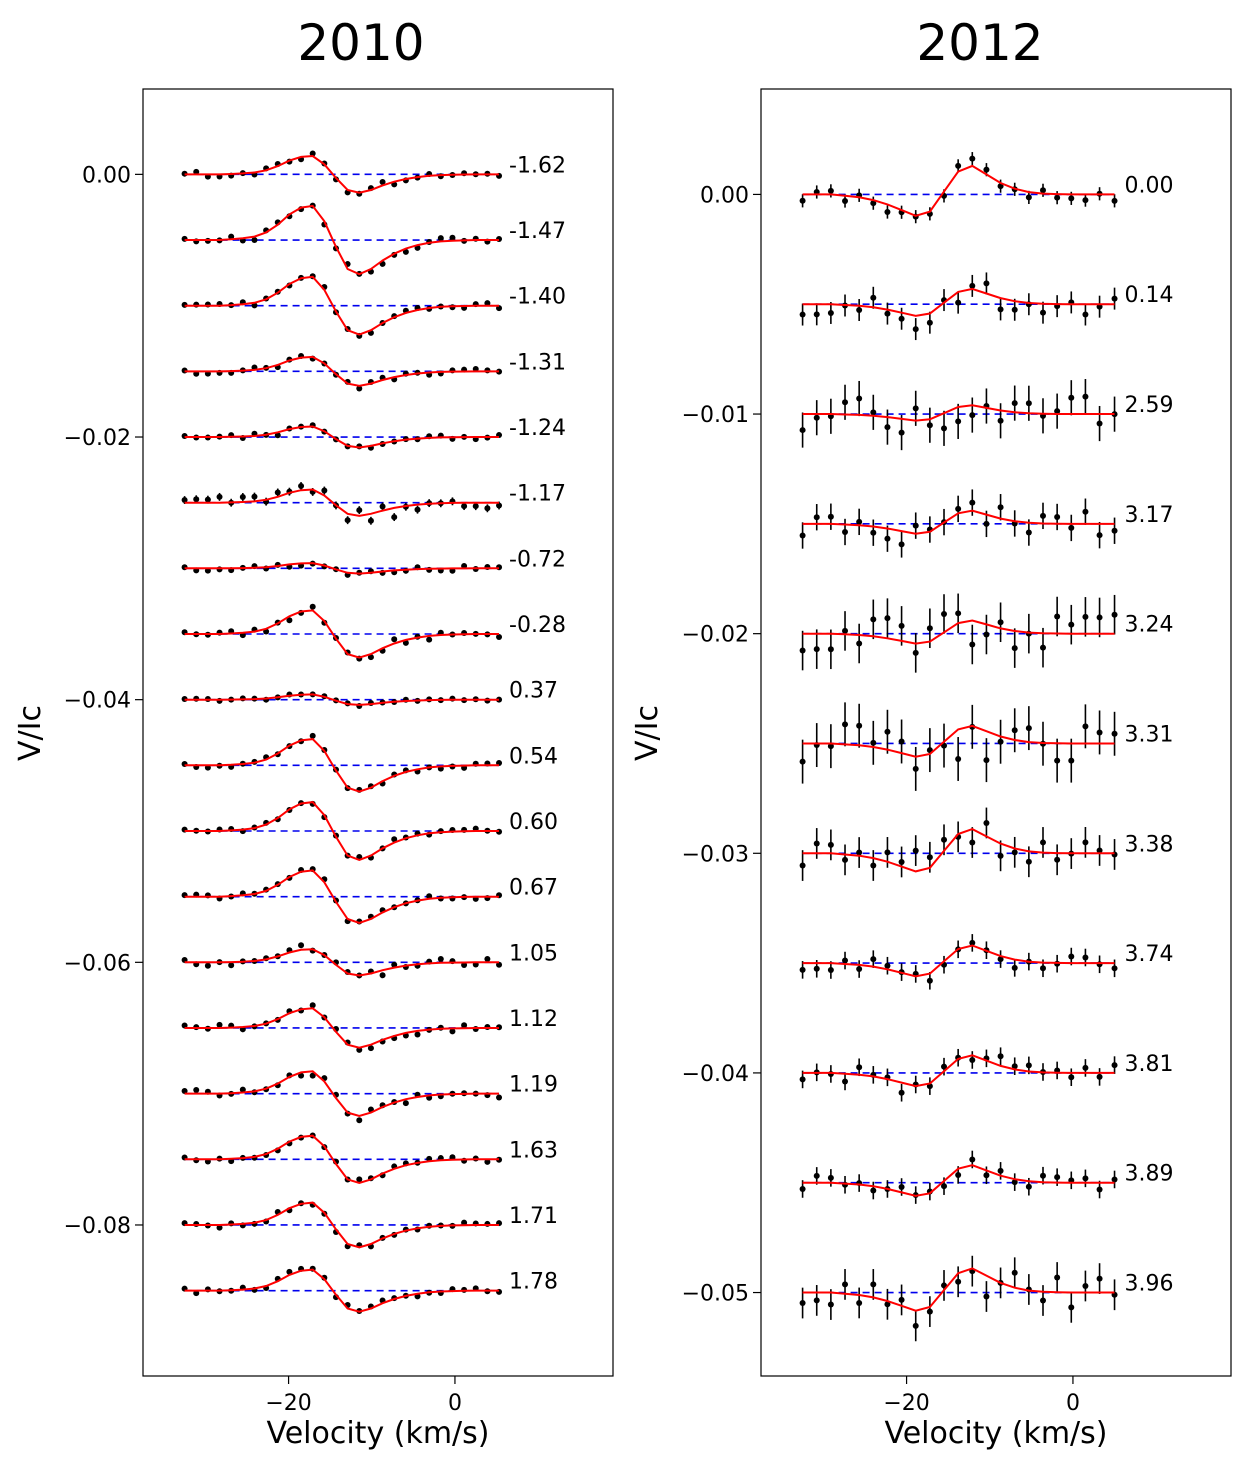 This screenshot has height=1470, width=1248. What do you see at coordinates (30, 733) in the screenshot?
I see `y-axis-label: V/Ic` at bounding box center [30, 733].